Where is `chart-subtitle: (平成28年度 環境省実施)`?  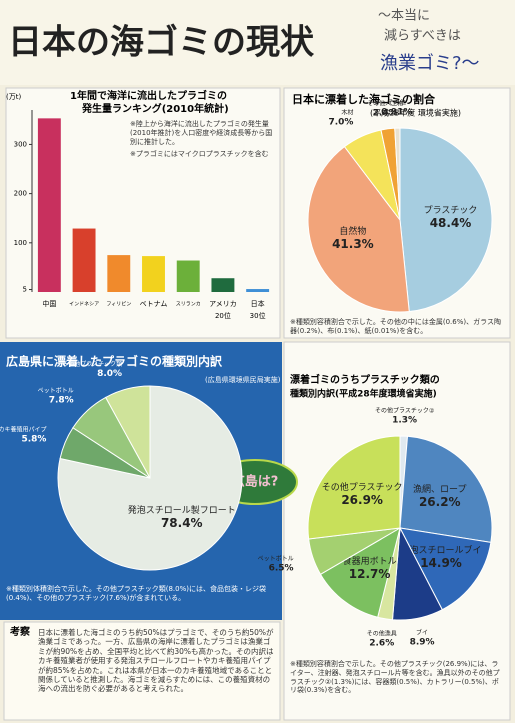 chart-subtitle: (平成28年度 環境省実施) is located at coordinates (415, 113).